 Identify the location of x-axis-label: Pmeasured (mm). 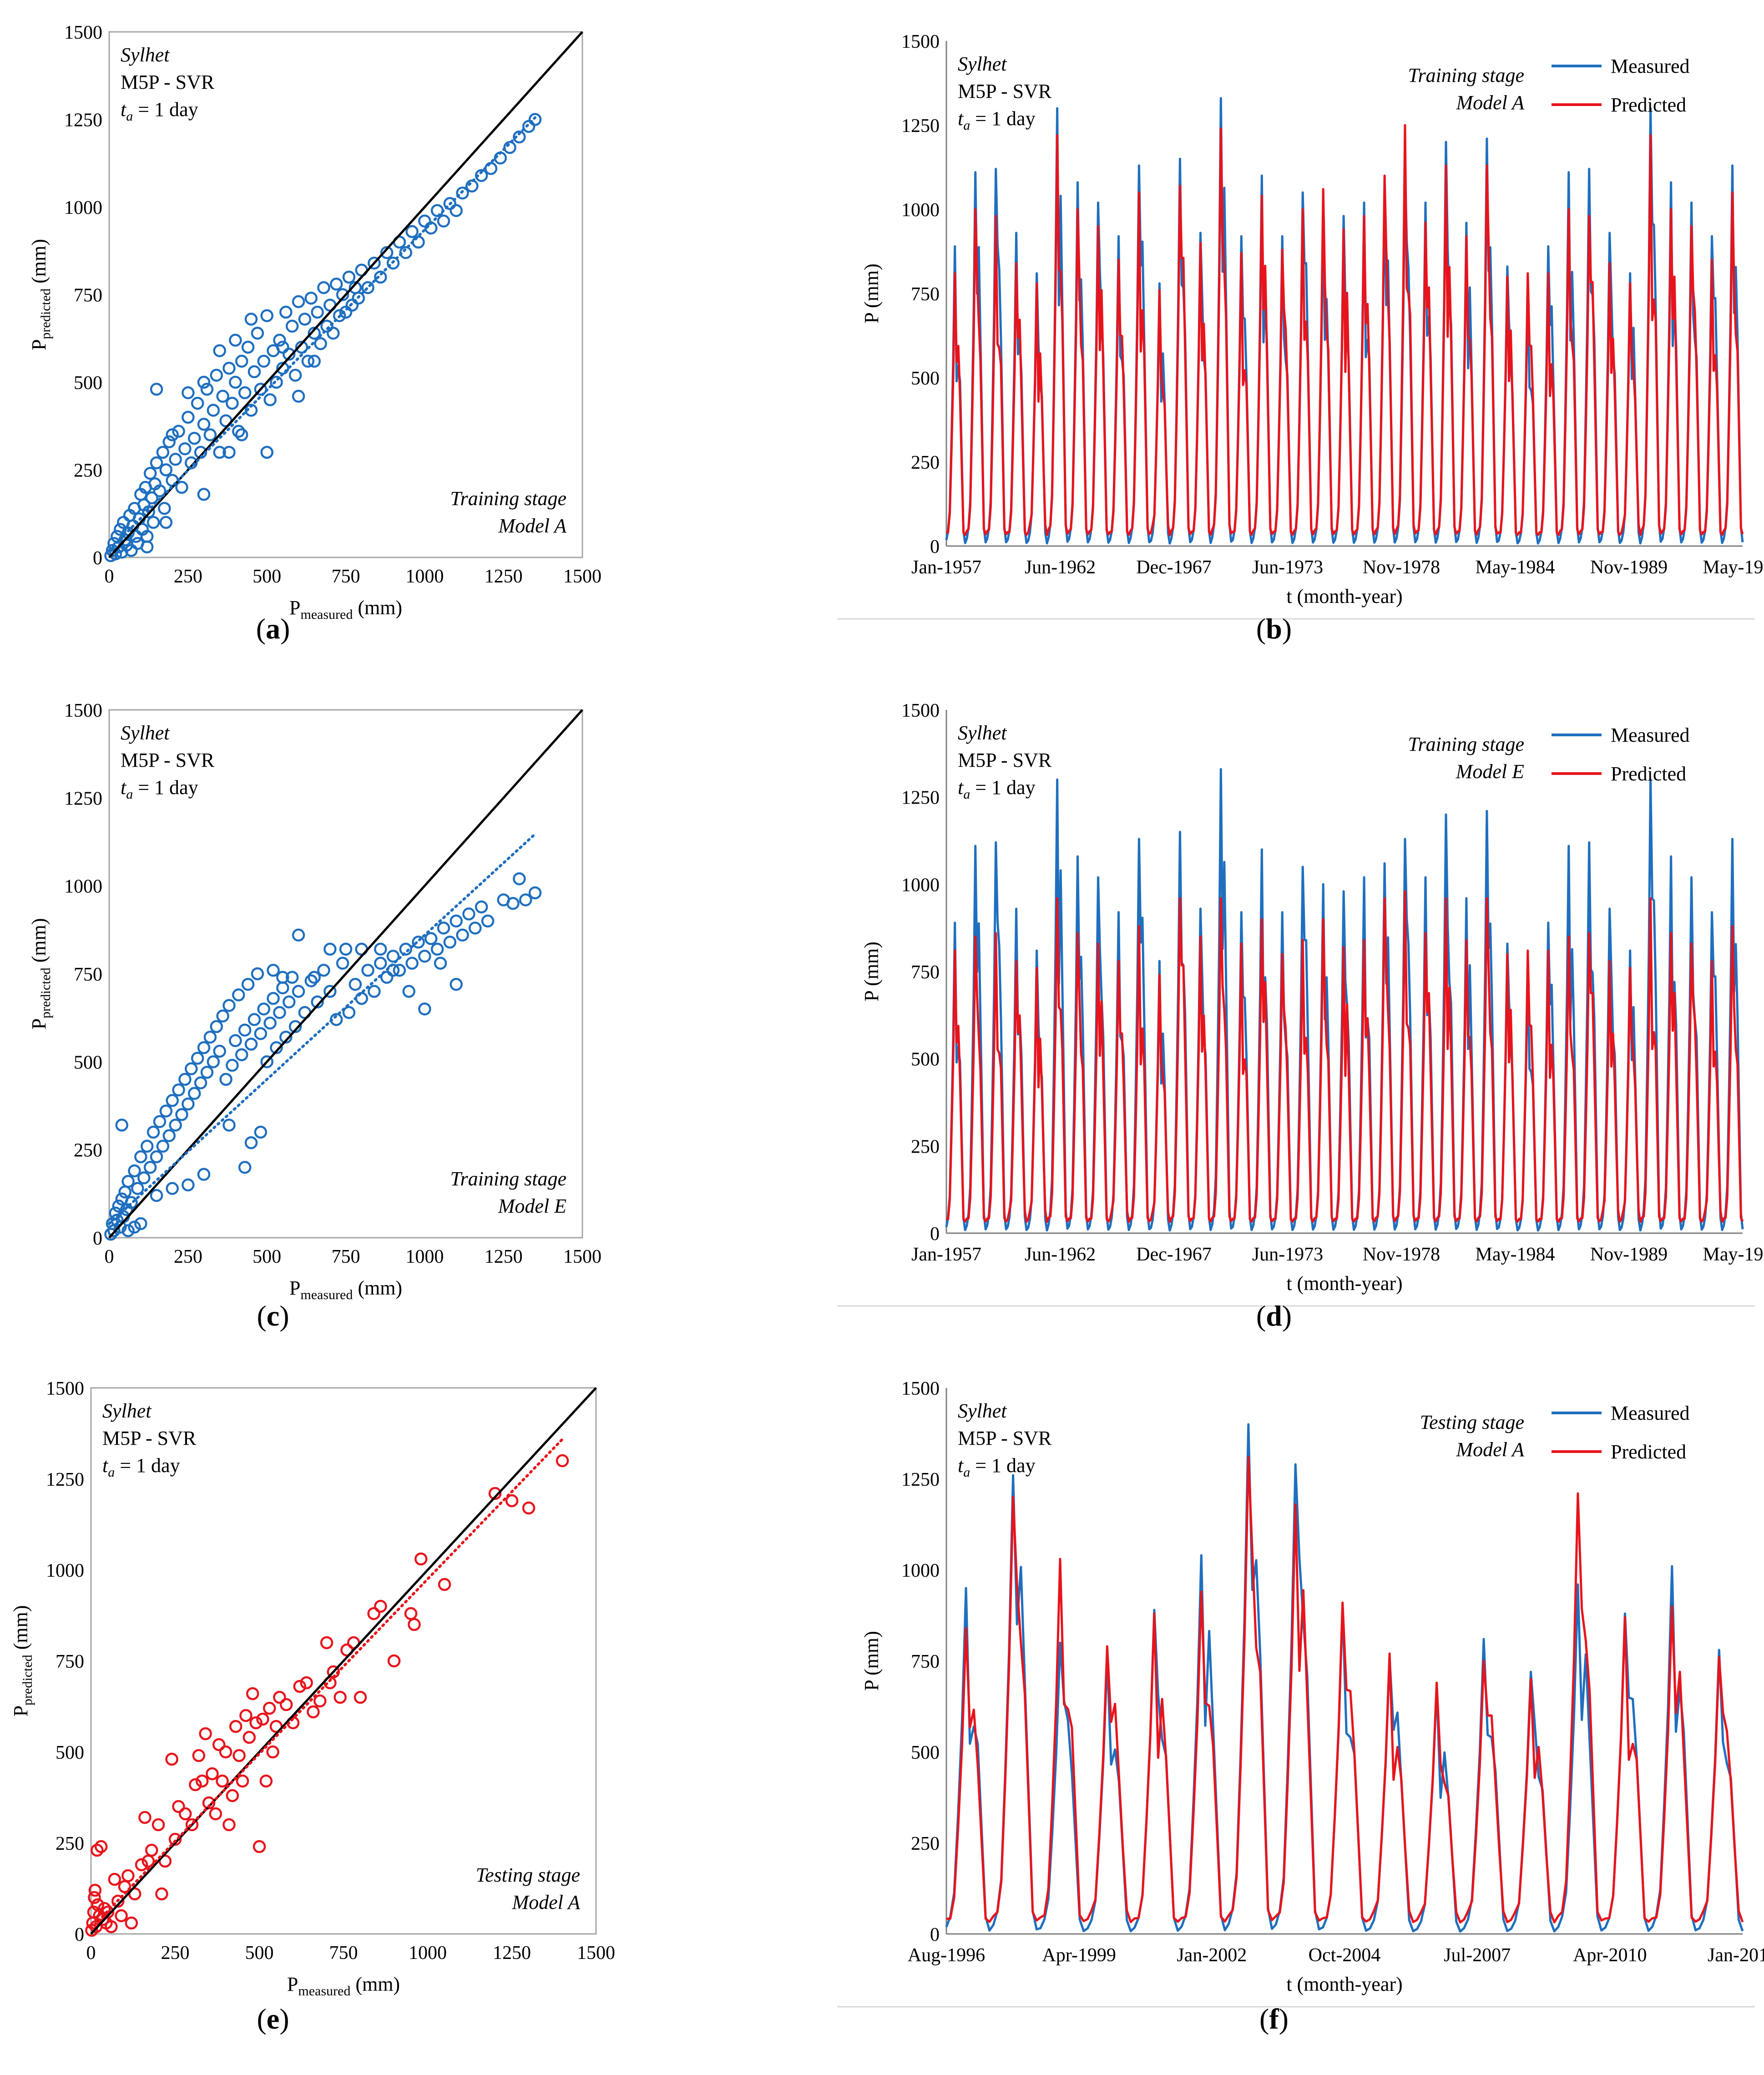
(345, 1289).